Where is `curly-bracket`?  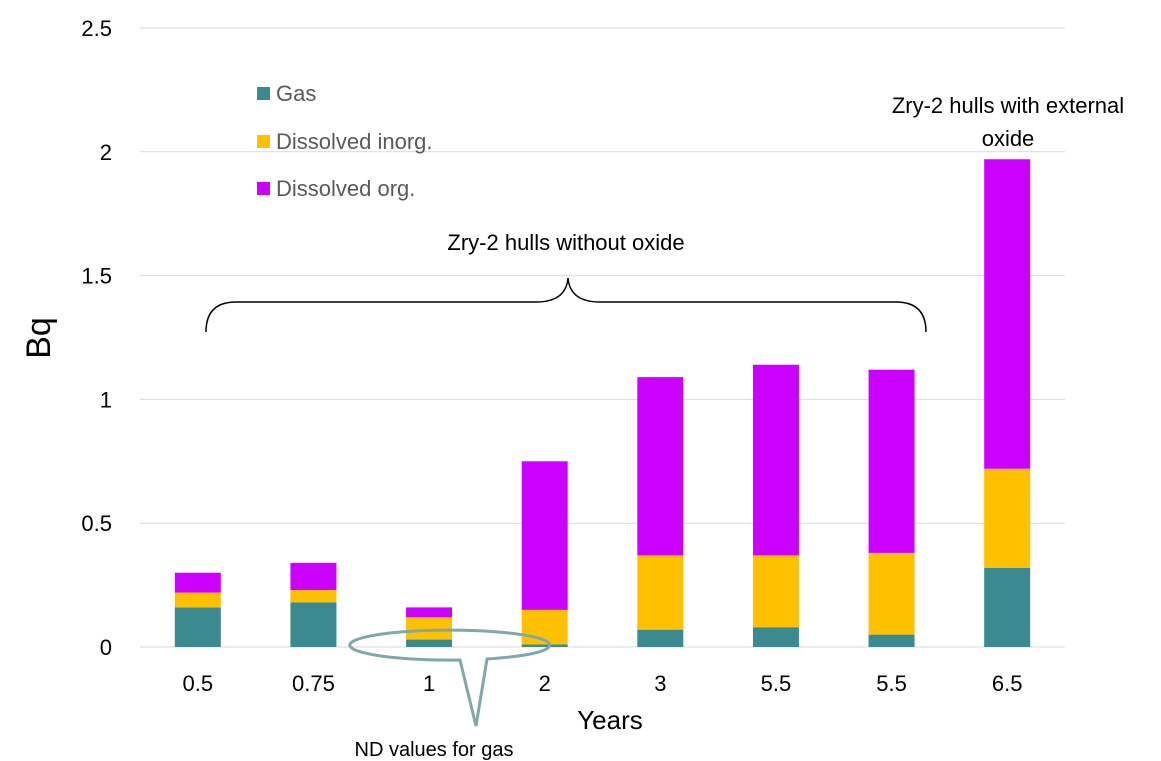 curly-bracket is located at coordinates (566, 305).